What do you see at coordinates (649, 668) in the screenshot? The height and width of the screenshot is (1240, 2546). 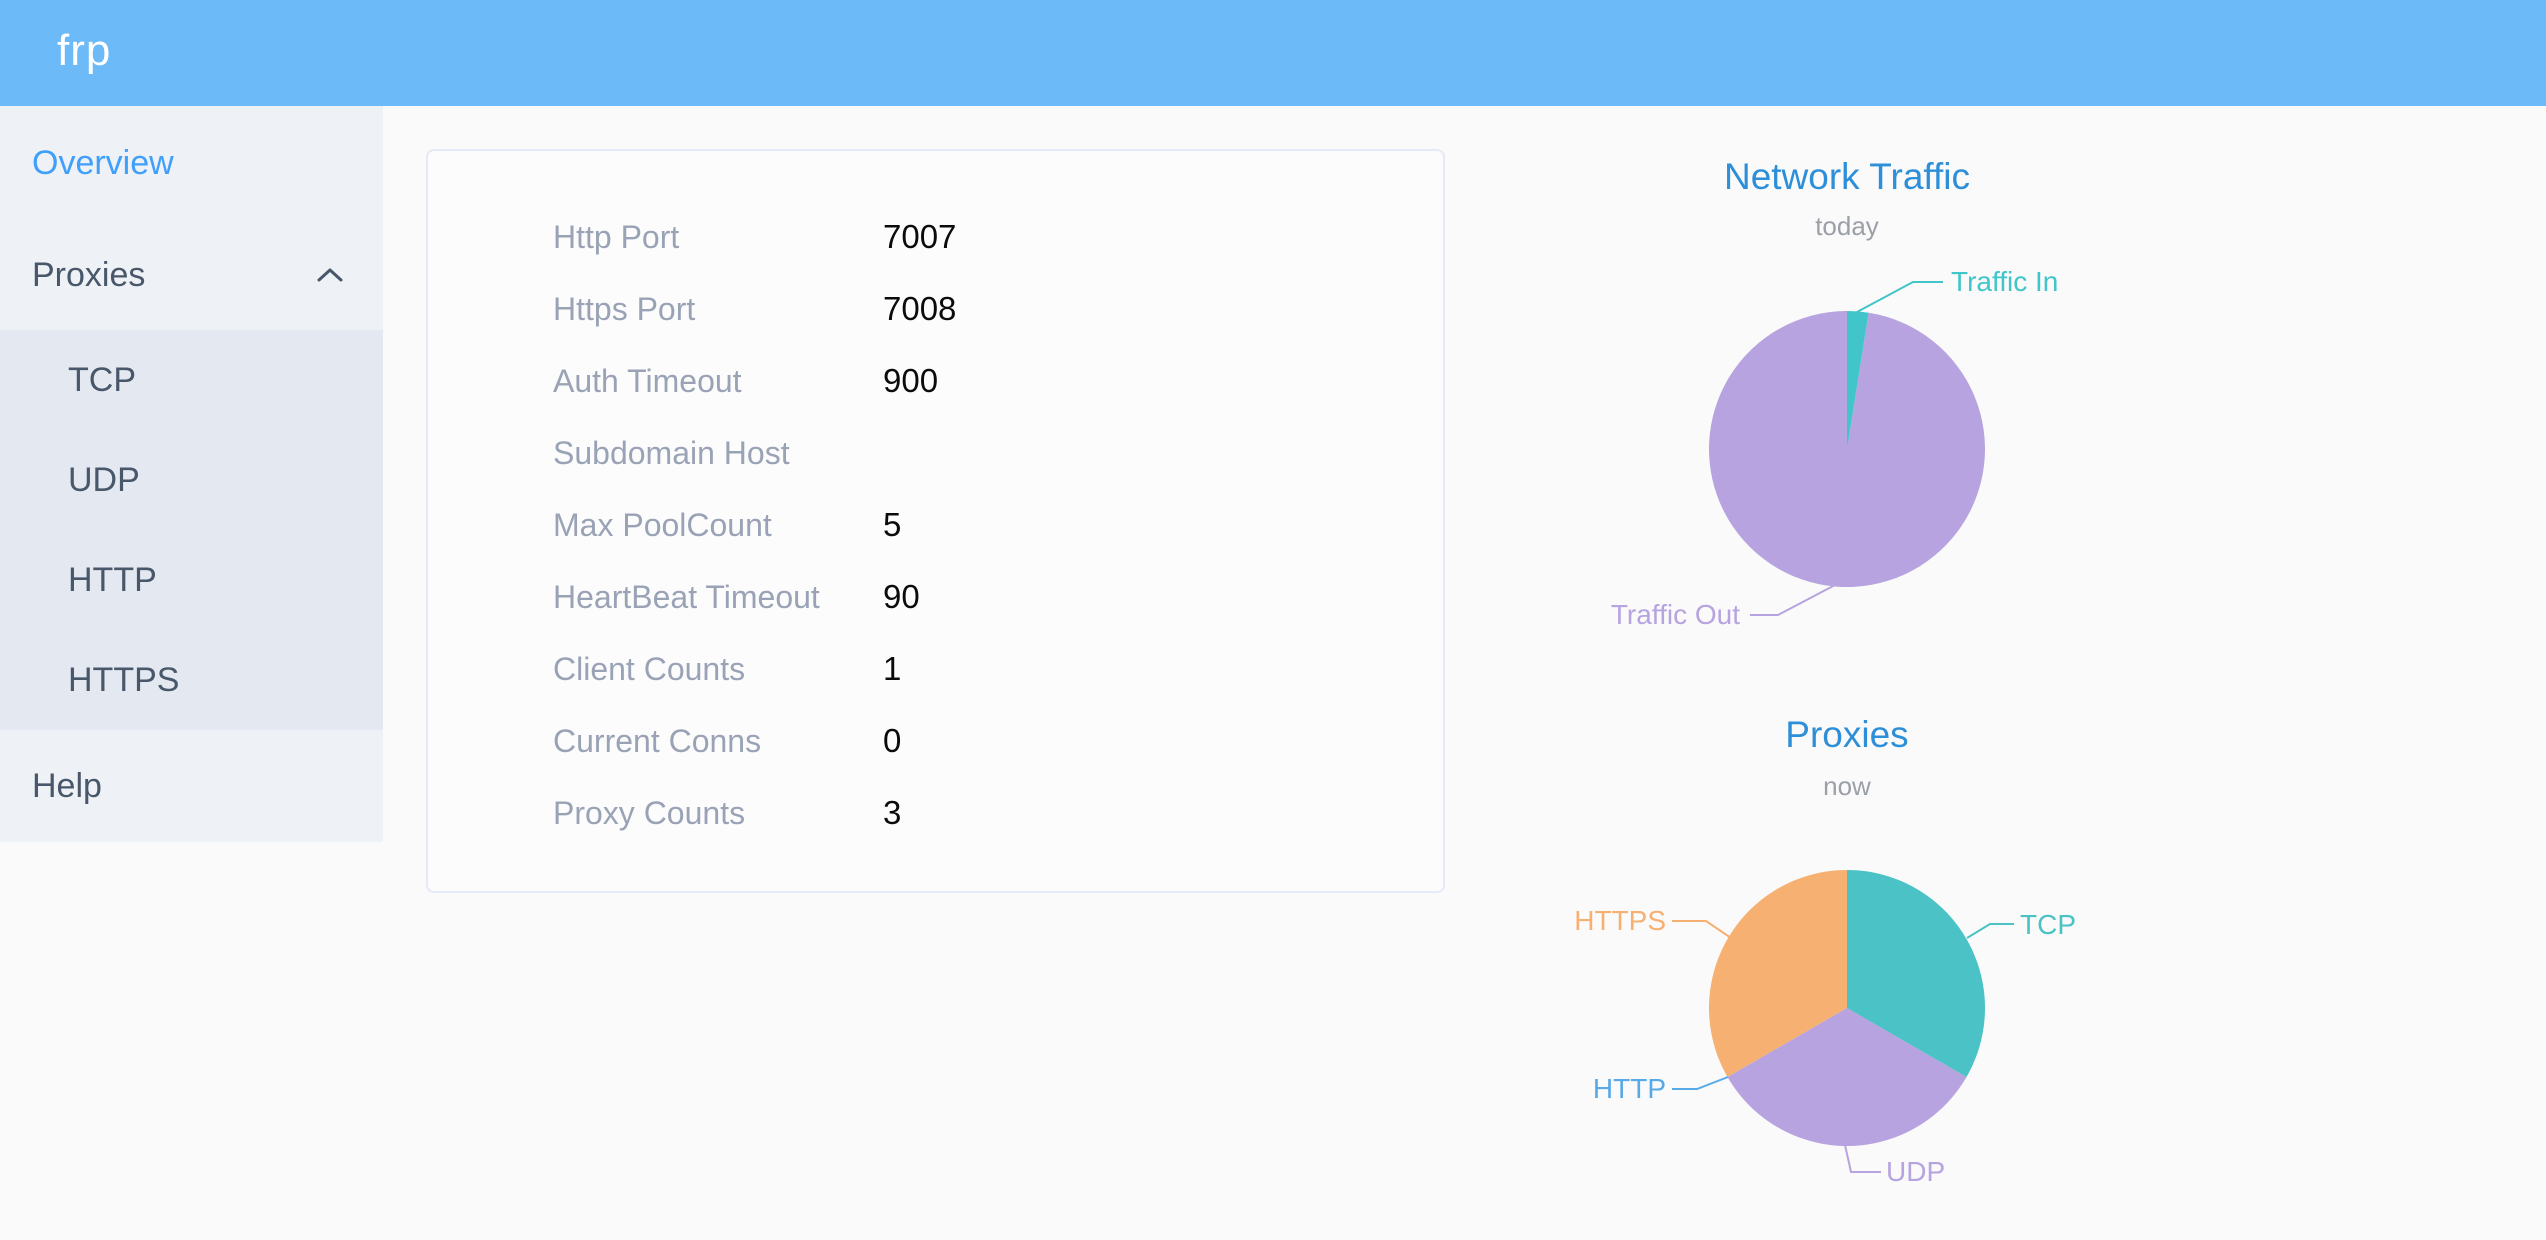 I see `config-label: Client Counts` at bounding box center [649, 668].